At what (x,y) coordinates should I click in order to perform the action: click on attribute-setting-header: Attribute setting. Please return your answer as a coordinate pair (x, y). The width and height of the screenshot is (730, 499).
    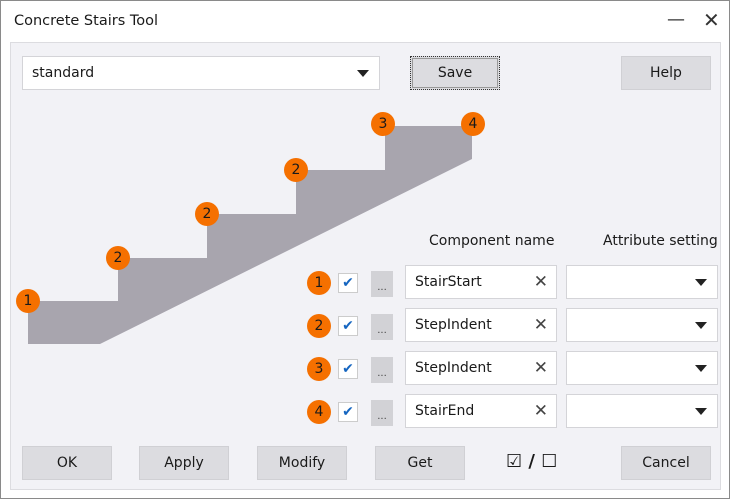
    Looking at the image, I should click on (660, 241).